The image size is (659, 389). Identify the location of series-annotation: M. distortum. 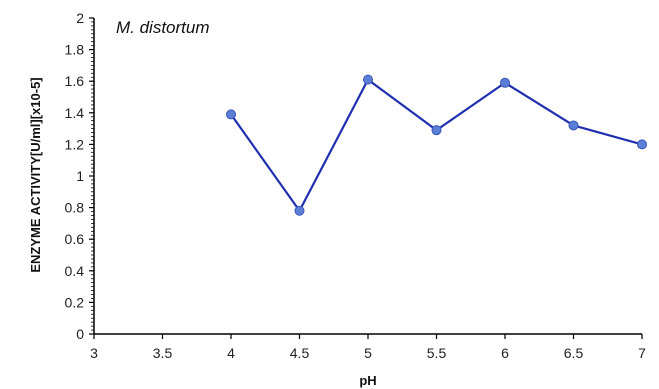
(163, 27).